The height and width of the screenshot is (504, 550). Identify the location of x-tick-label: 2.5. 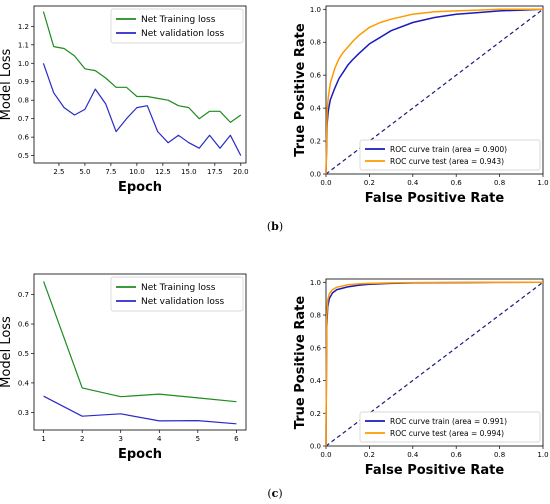
(58, 172).